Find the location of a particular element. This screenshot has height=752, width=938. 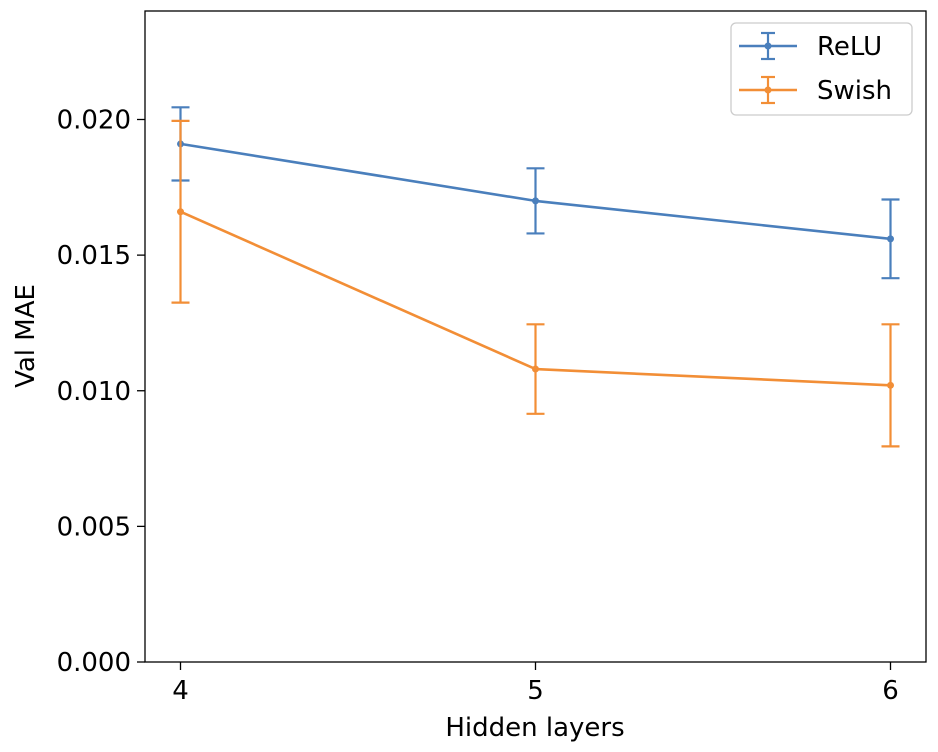

x-tick-label: 6 is located at coordinates (890, 691).